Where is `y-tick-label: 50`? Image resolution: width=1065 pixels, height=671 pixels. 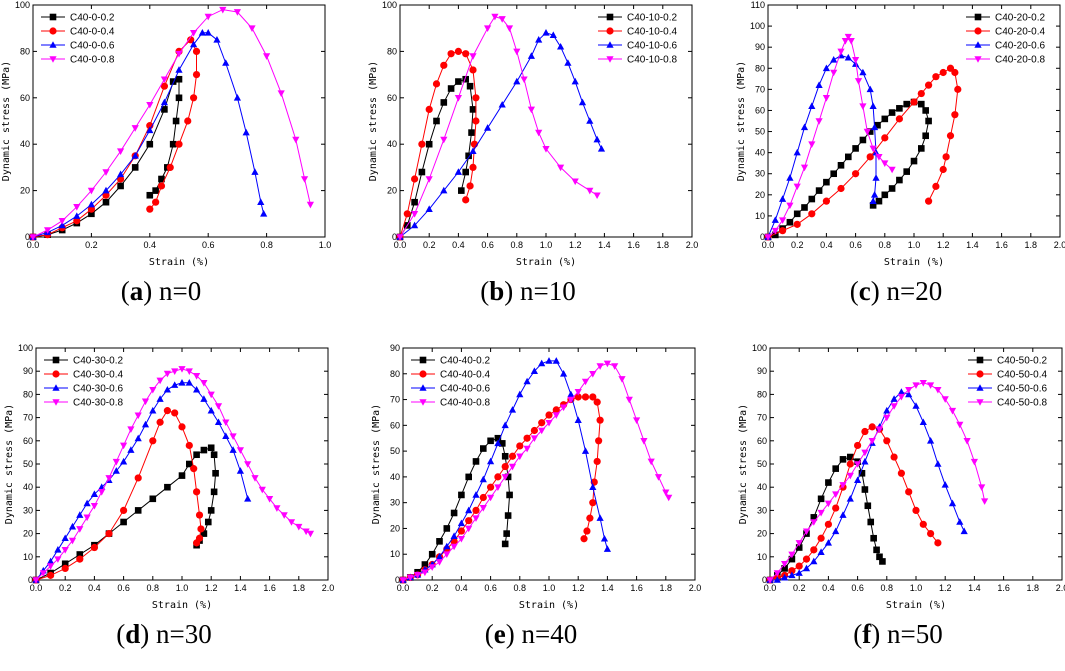 y-tick-label: 50 is located at coordinates (395, 451).